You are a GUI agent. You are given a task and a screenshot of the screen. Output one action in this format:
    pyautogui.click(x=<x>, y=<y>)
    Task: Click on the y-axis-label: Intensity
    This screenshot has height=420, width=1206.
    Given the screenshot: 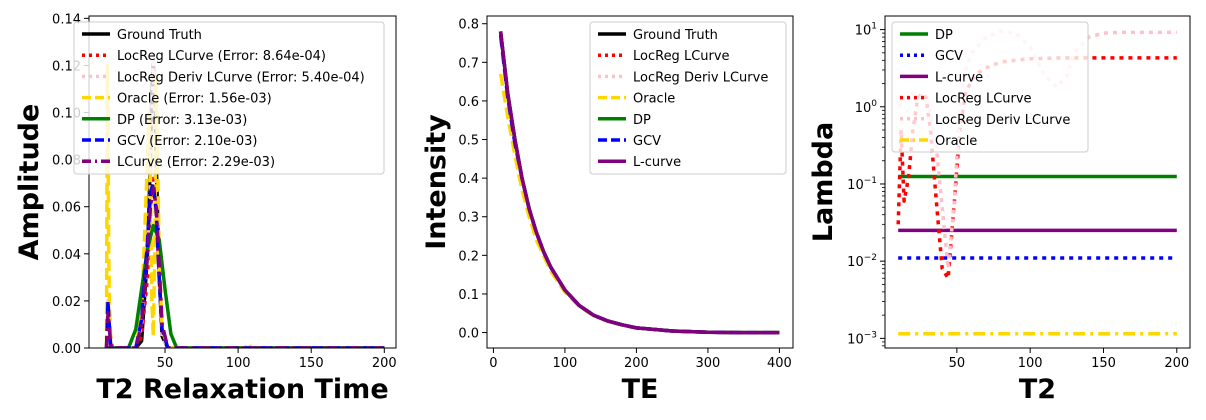 What is the action you would take?
    pyautogui.click(x=436, y=182)
    